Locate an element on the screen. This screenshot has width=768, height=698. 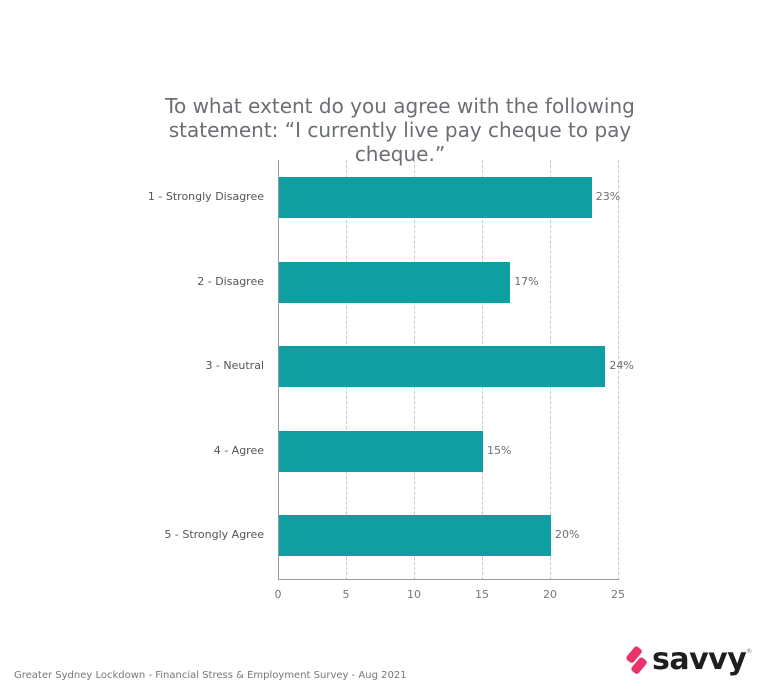
x-tick-label: 20 is located at coordinates (550, 594).